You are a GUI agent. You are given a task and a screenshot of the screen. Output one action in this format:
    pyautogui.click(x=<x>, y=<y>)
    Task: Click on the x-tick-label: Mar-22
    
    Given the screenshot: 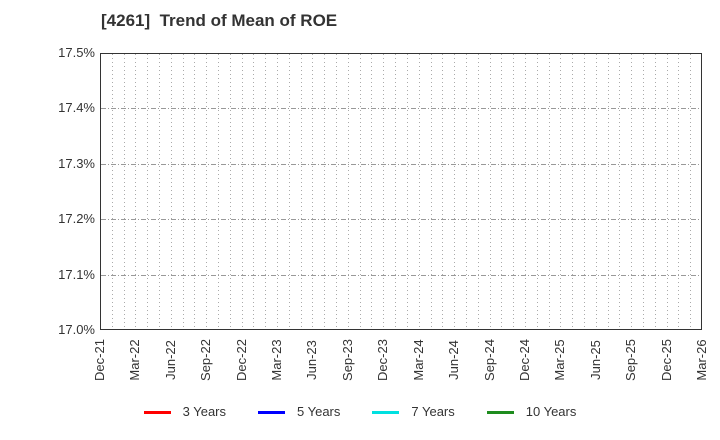 What is the action you would take?
    pyautogui.click(x=135, y=360)
    